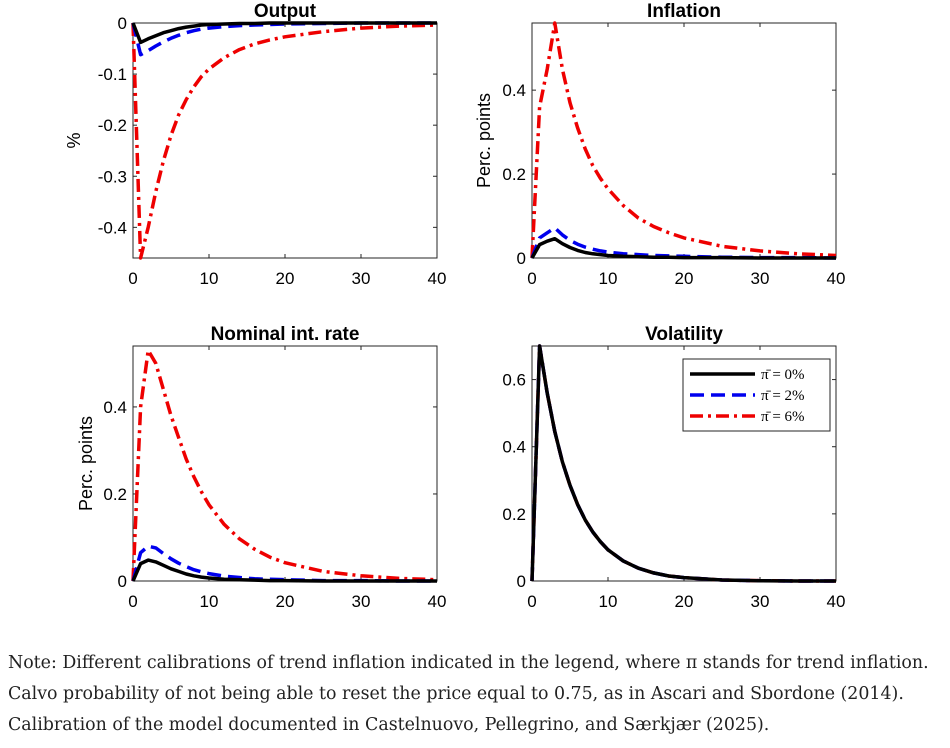 The width and height of the screenshot is (950, 748). I want to click on y-tick-label: 0.6, so click(514, 380).